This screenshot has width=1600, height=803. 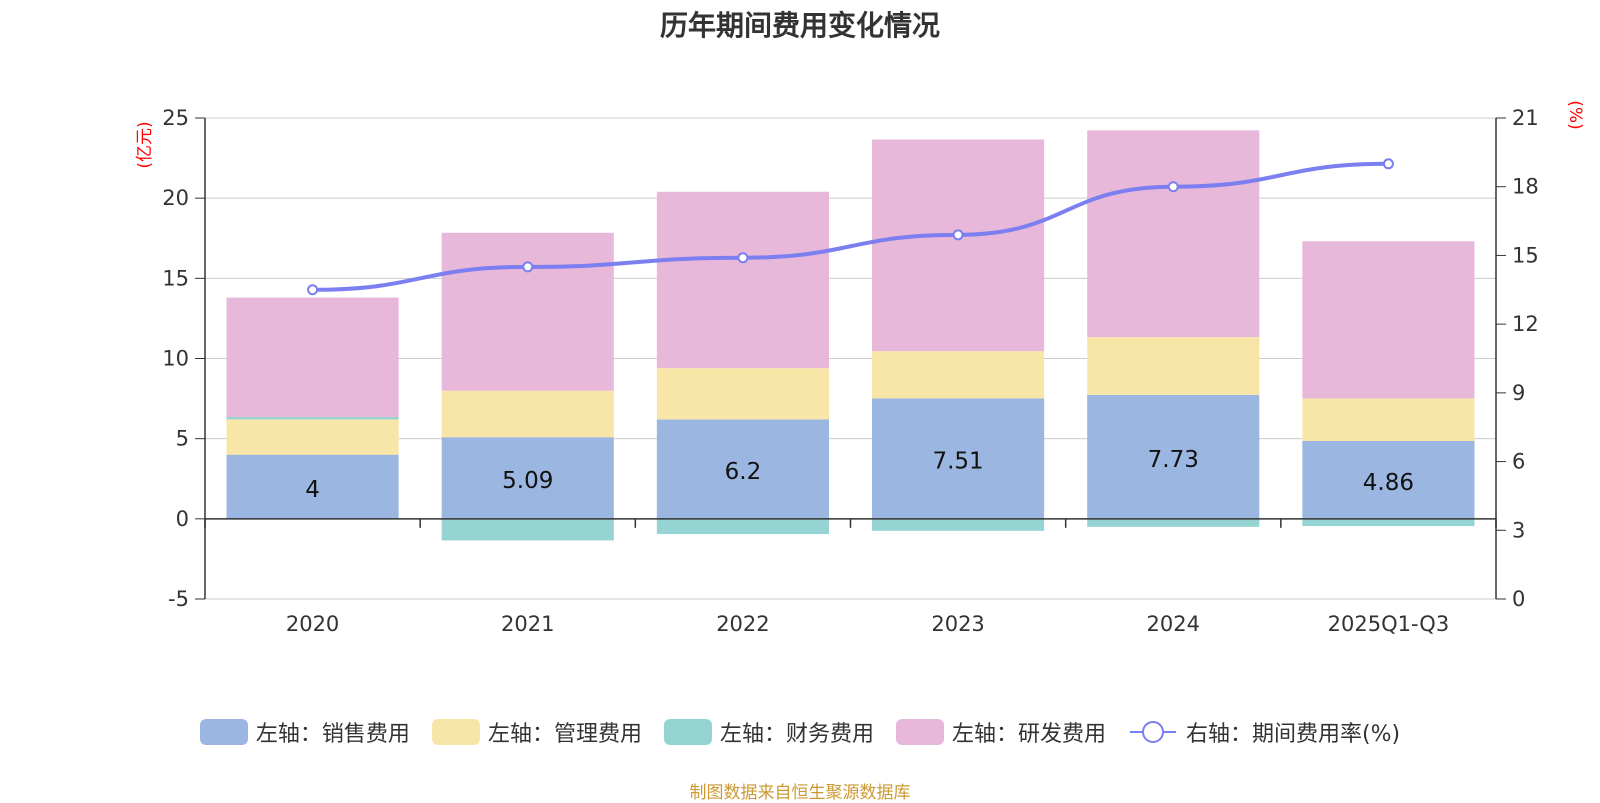 What do you see at coordinates (312, 624) in the screenshot?
I see `x-category-label: 2020` at bounding box center [312, 624].